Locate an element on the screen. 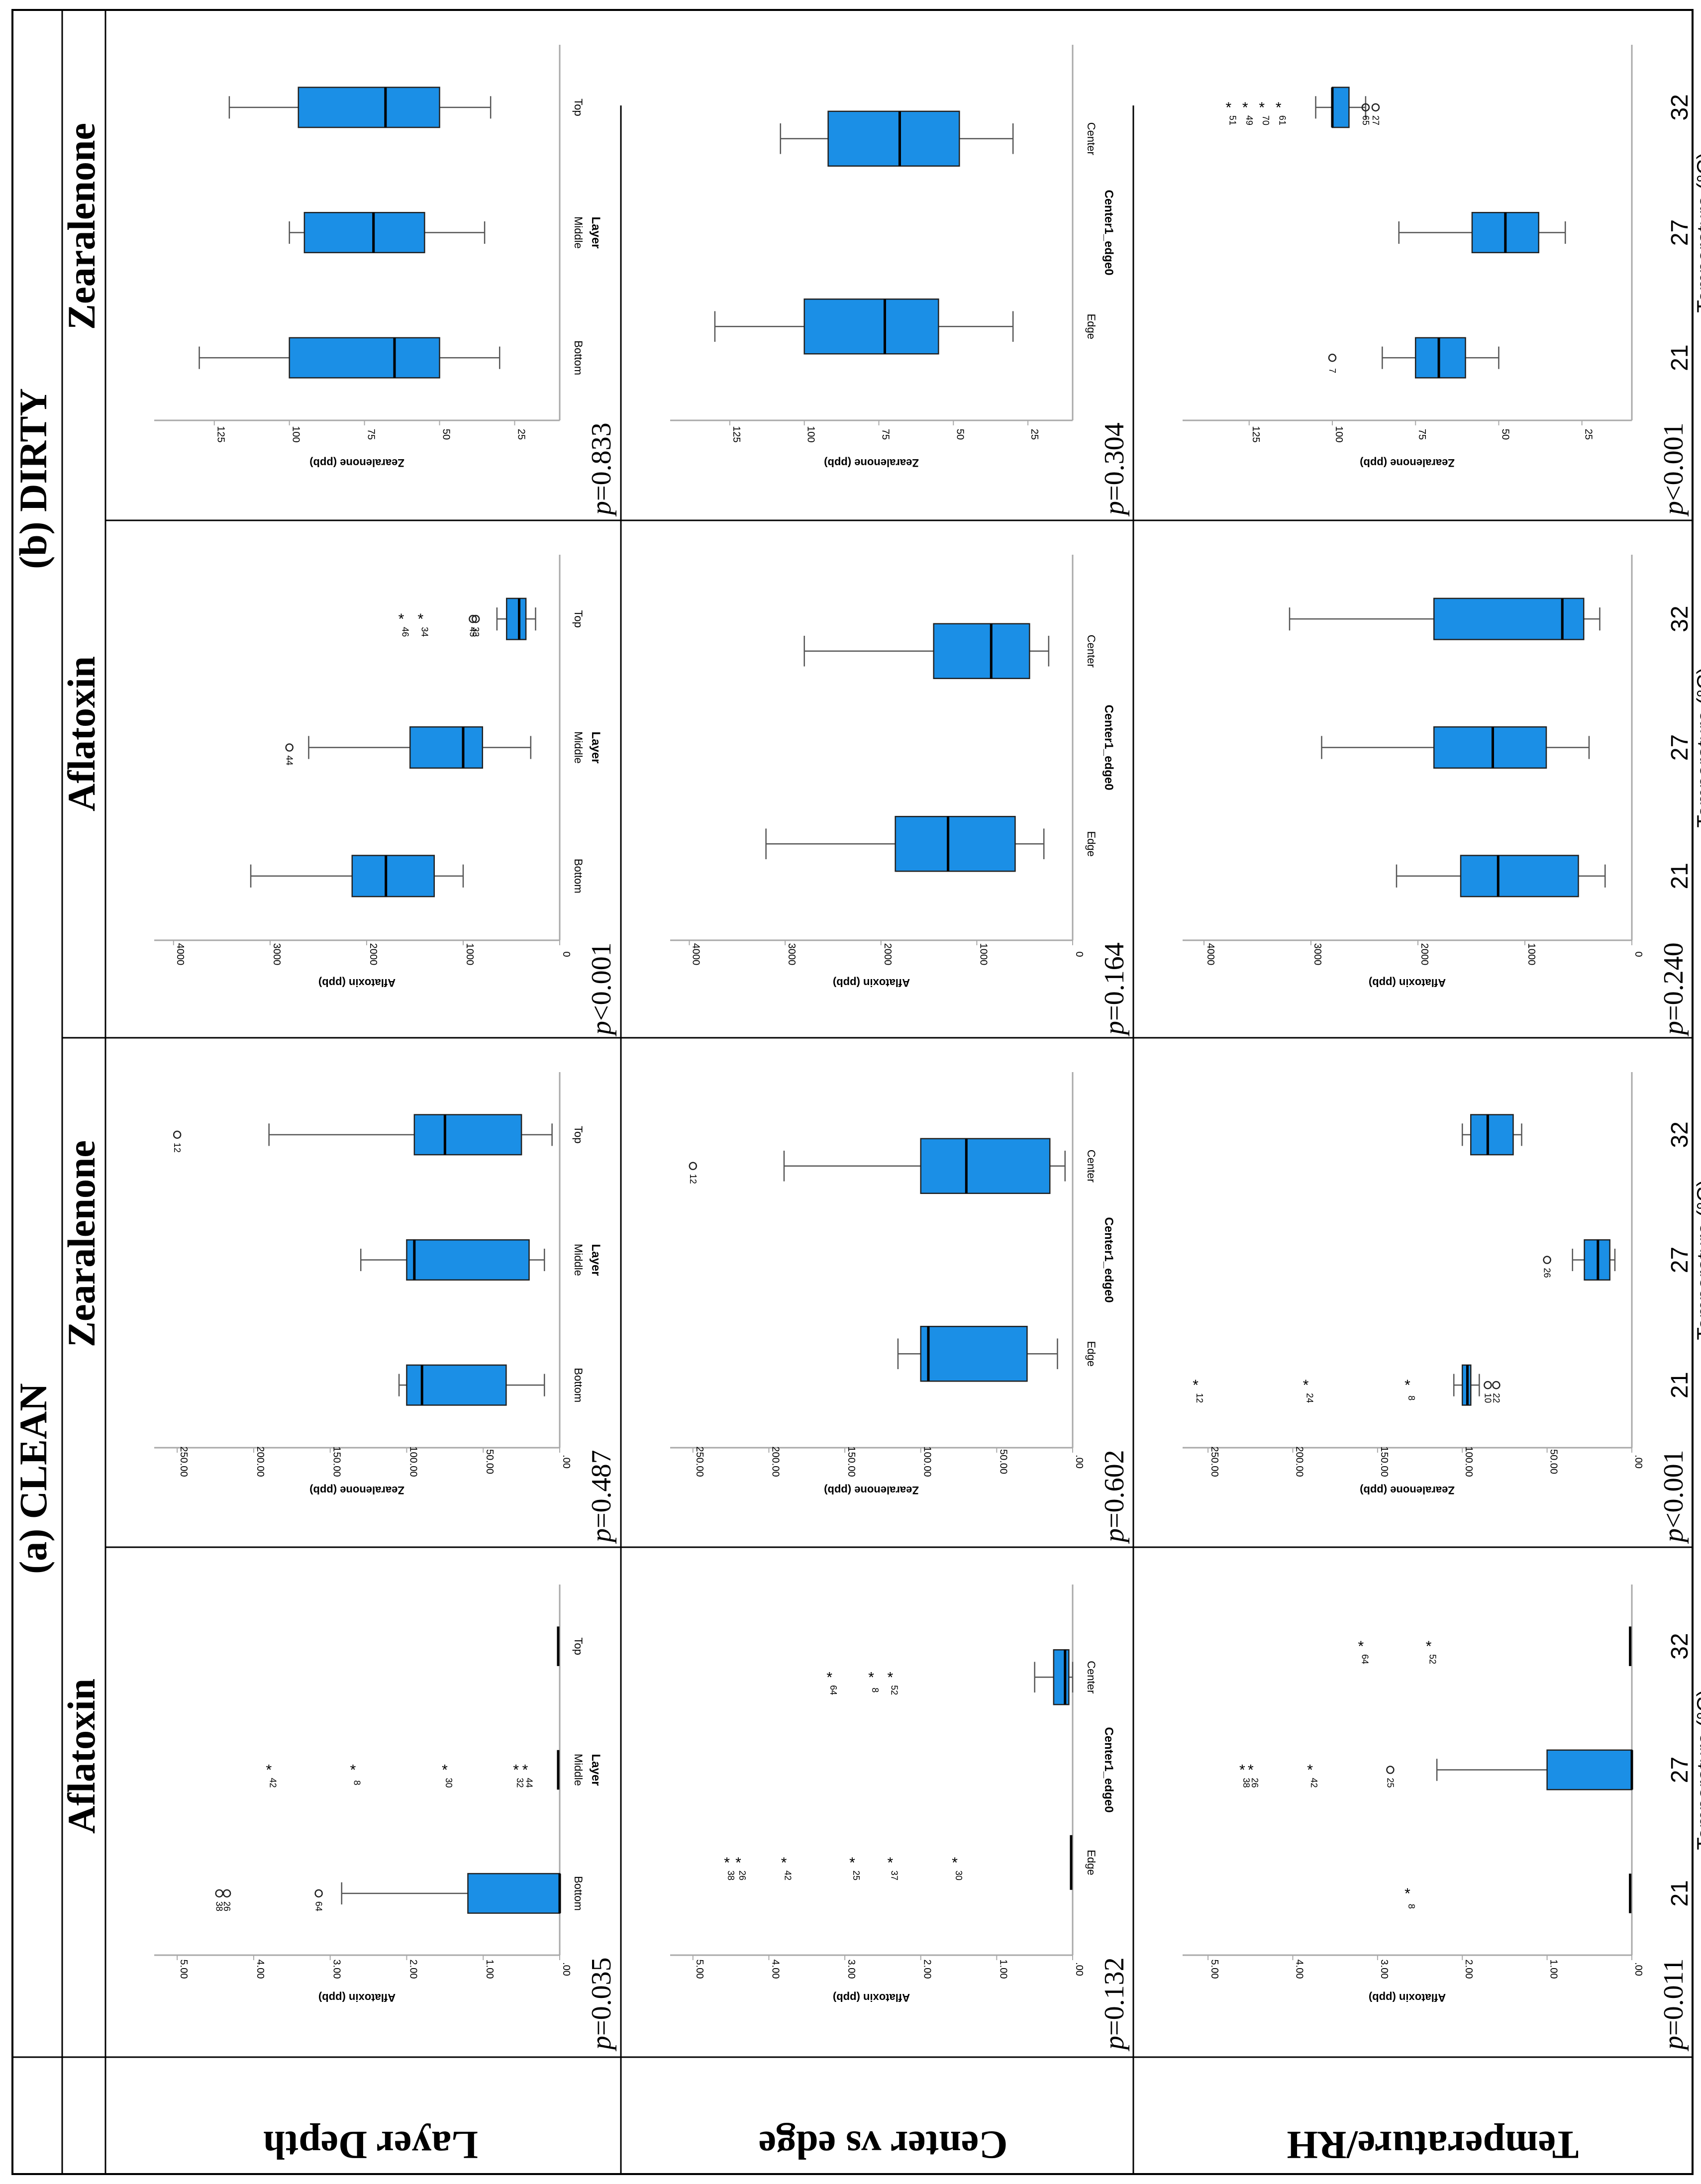 This screenshot has height=2184, width=1701. outlier-label: 26 is located at coordinates (742, 1876).